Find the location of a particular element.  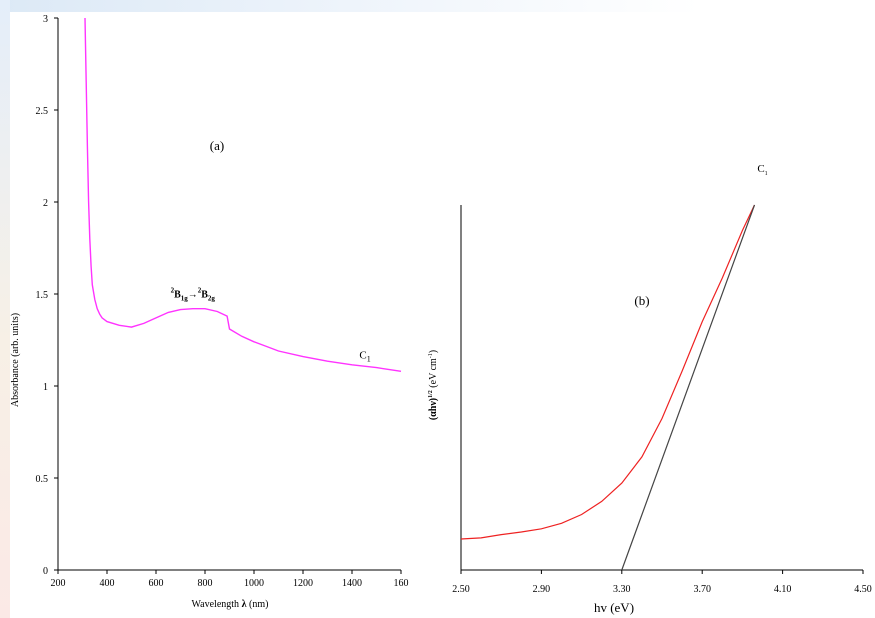

a-xlabel-symbol: λ is located at coordinates (244, 604).